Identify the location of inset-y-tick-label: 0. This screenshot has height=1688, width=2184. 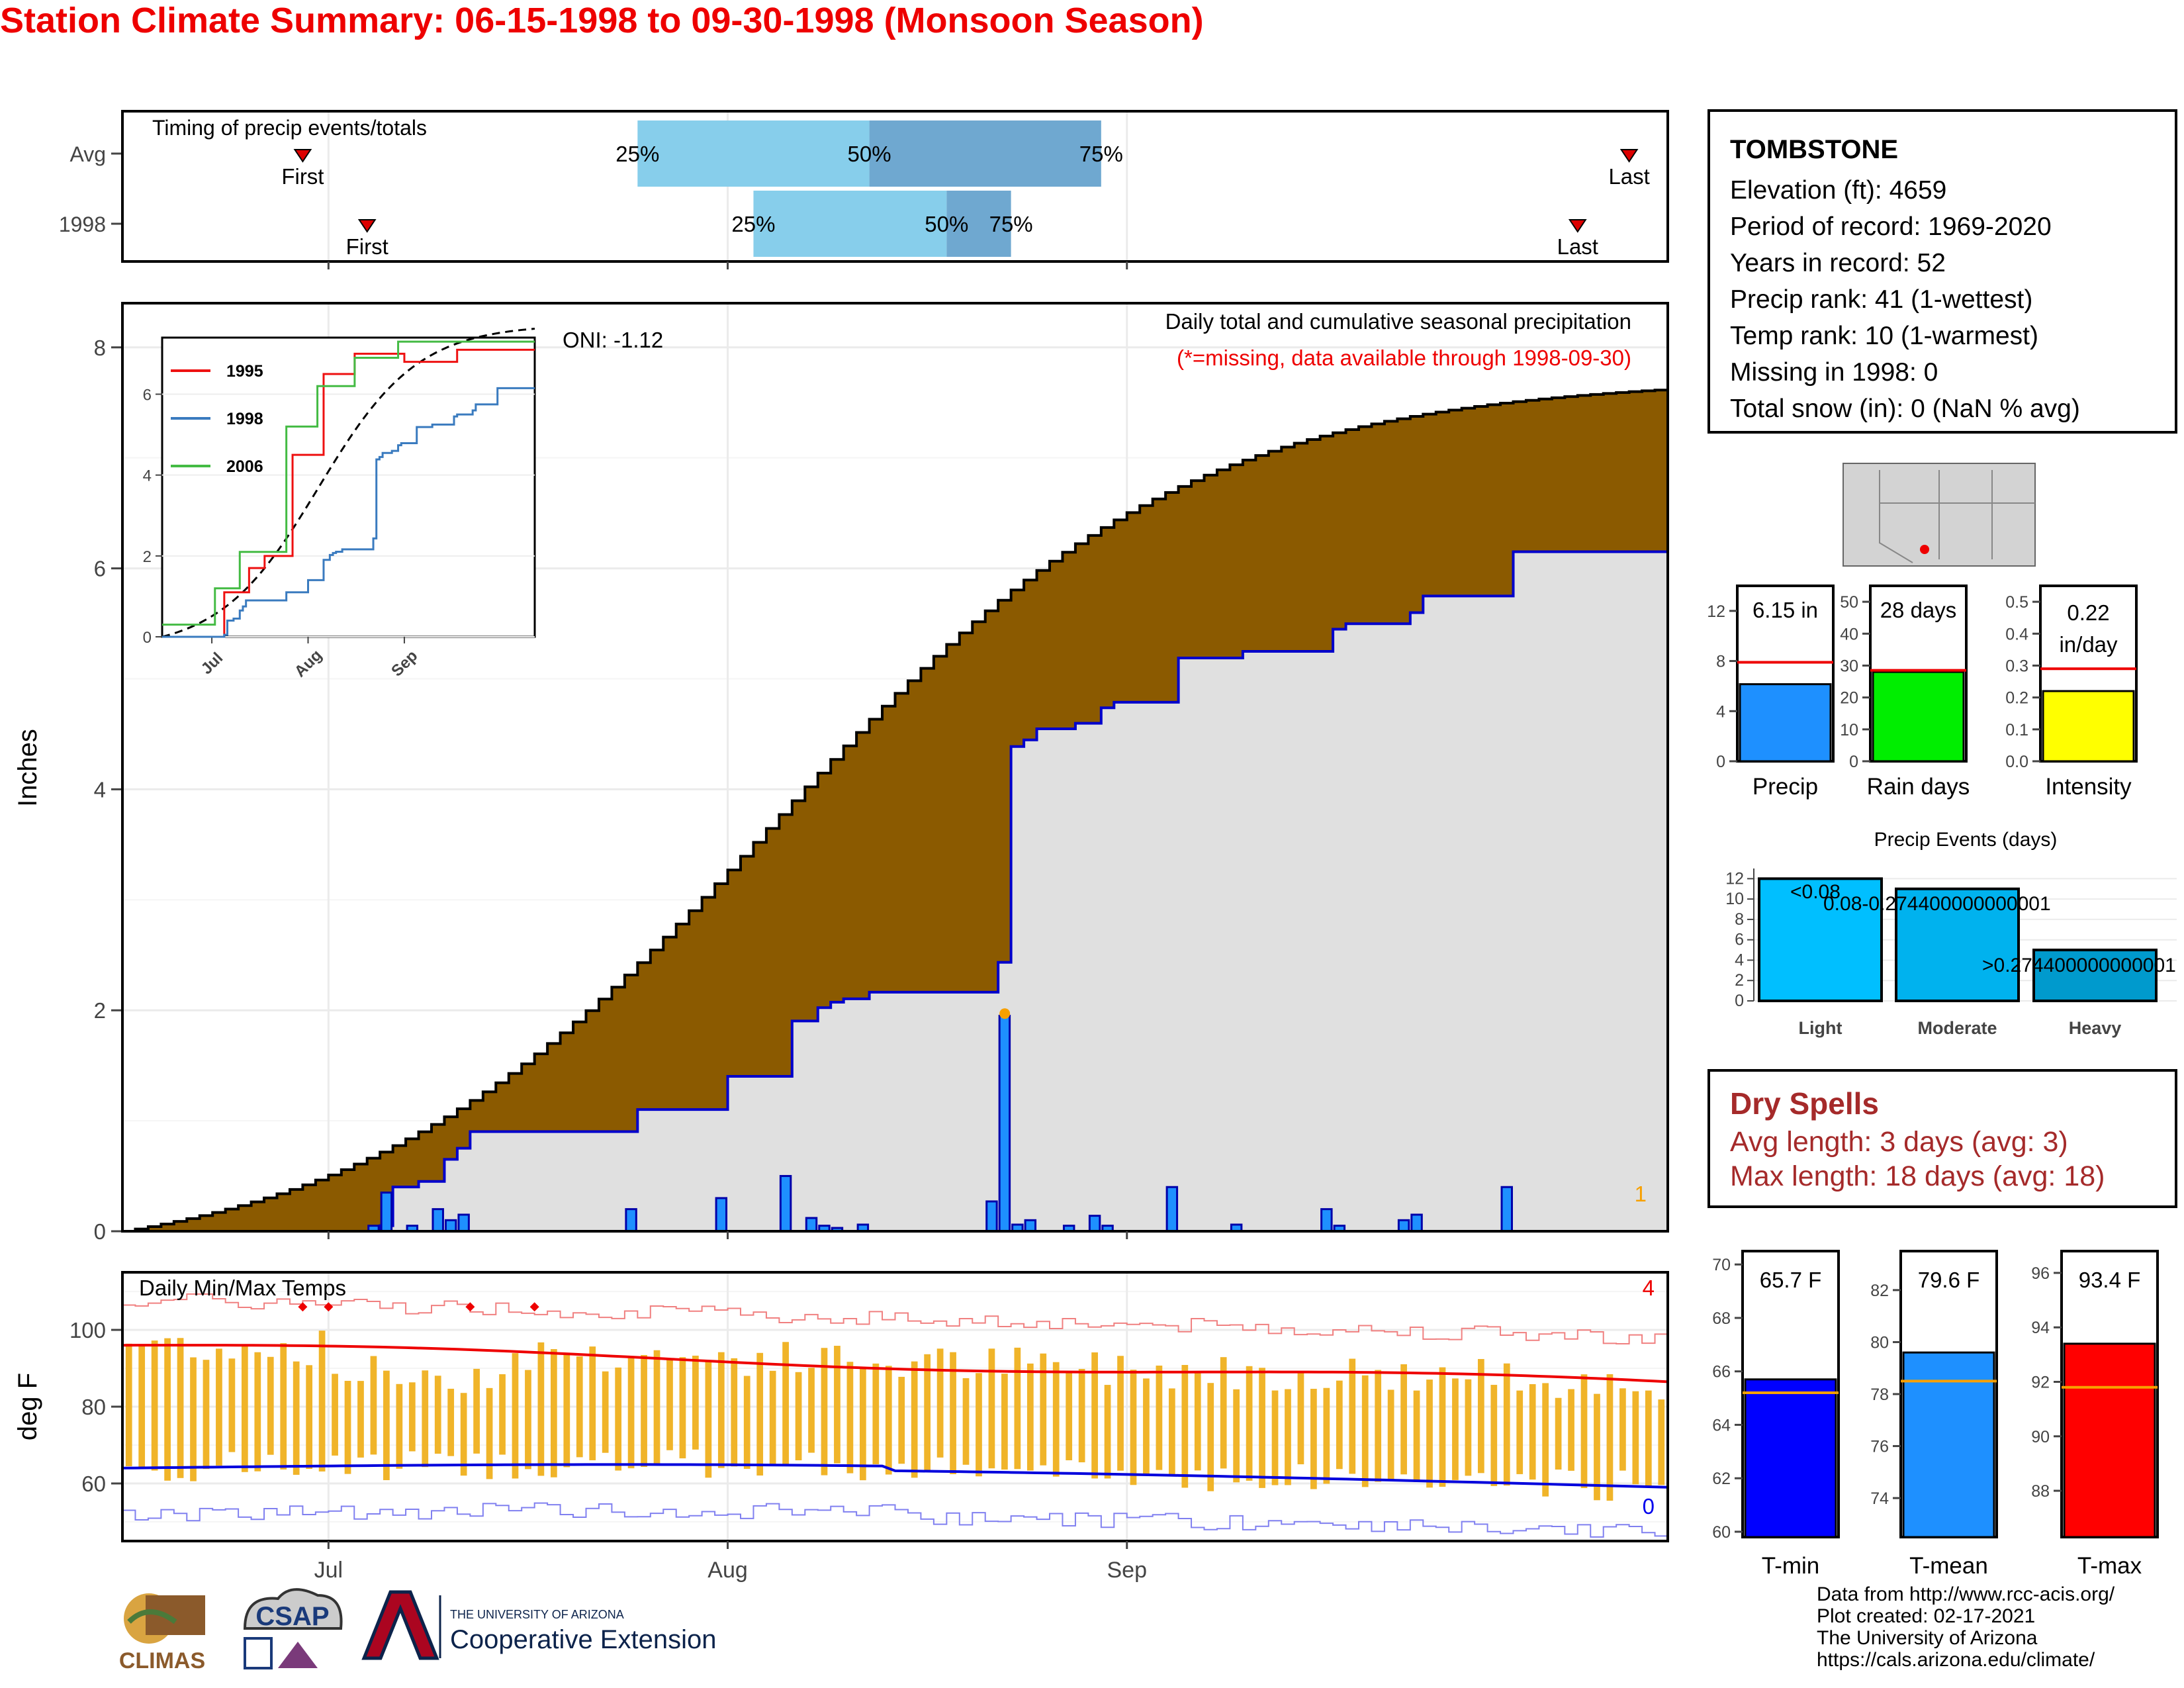
(147, 638).